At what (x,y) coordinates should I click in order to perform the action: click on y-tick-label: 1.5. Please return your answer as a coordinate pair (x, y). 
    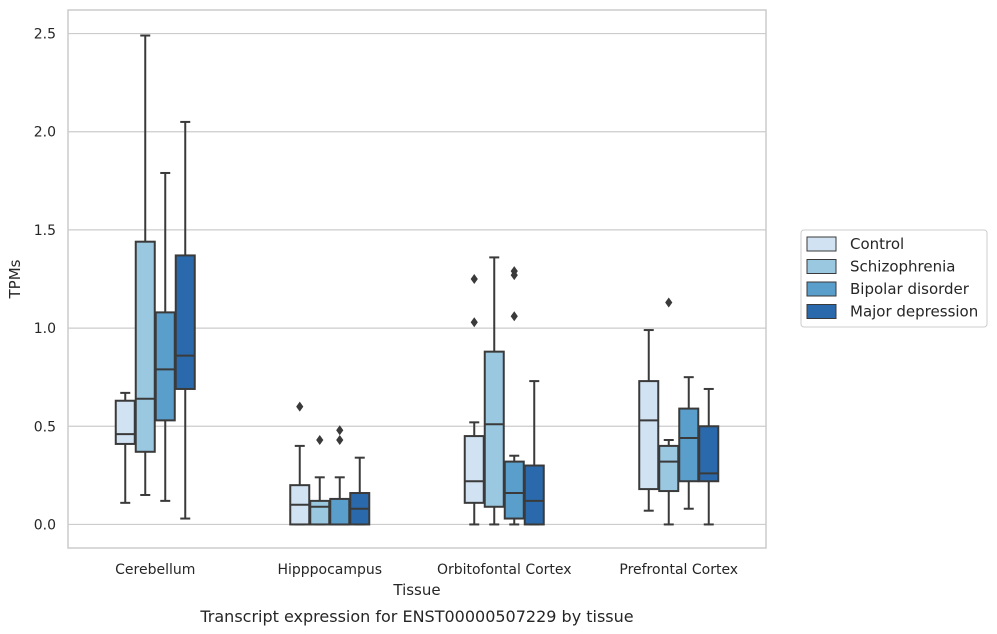
    Looking at the image, I should click on (45, 231).